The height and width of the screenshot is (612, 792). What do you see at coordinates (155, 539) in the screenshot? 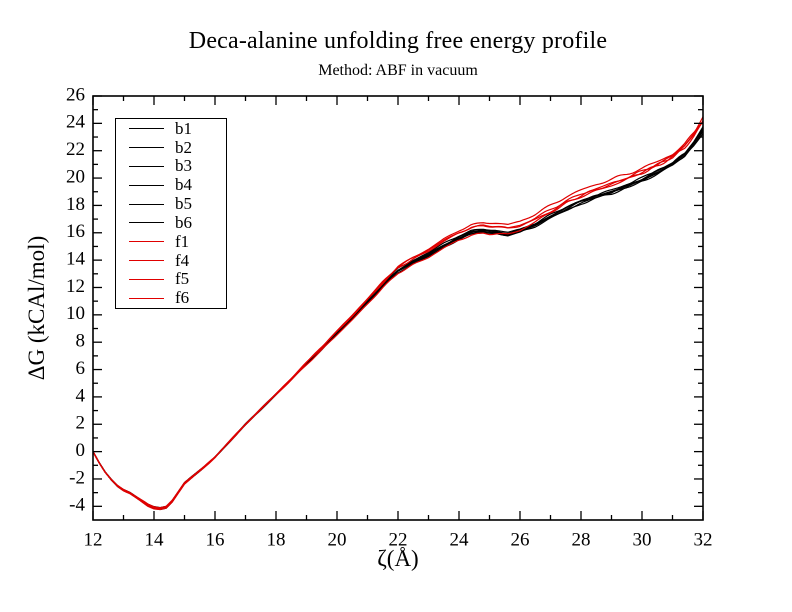
I see `x-tick-label: 14` at bounding box center [155, 539].